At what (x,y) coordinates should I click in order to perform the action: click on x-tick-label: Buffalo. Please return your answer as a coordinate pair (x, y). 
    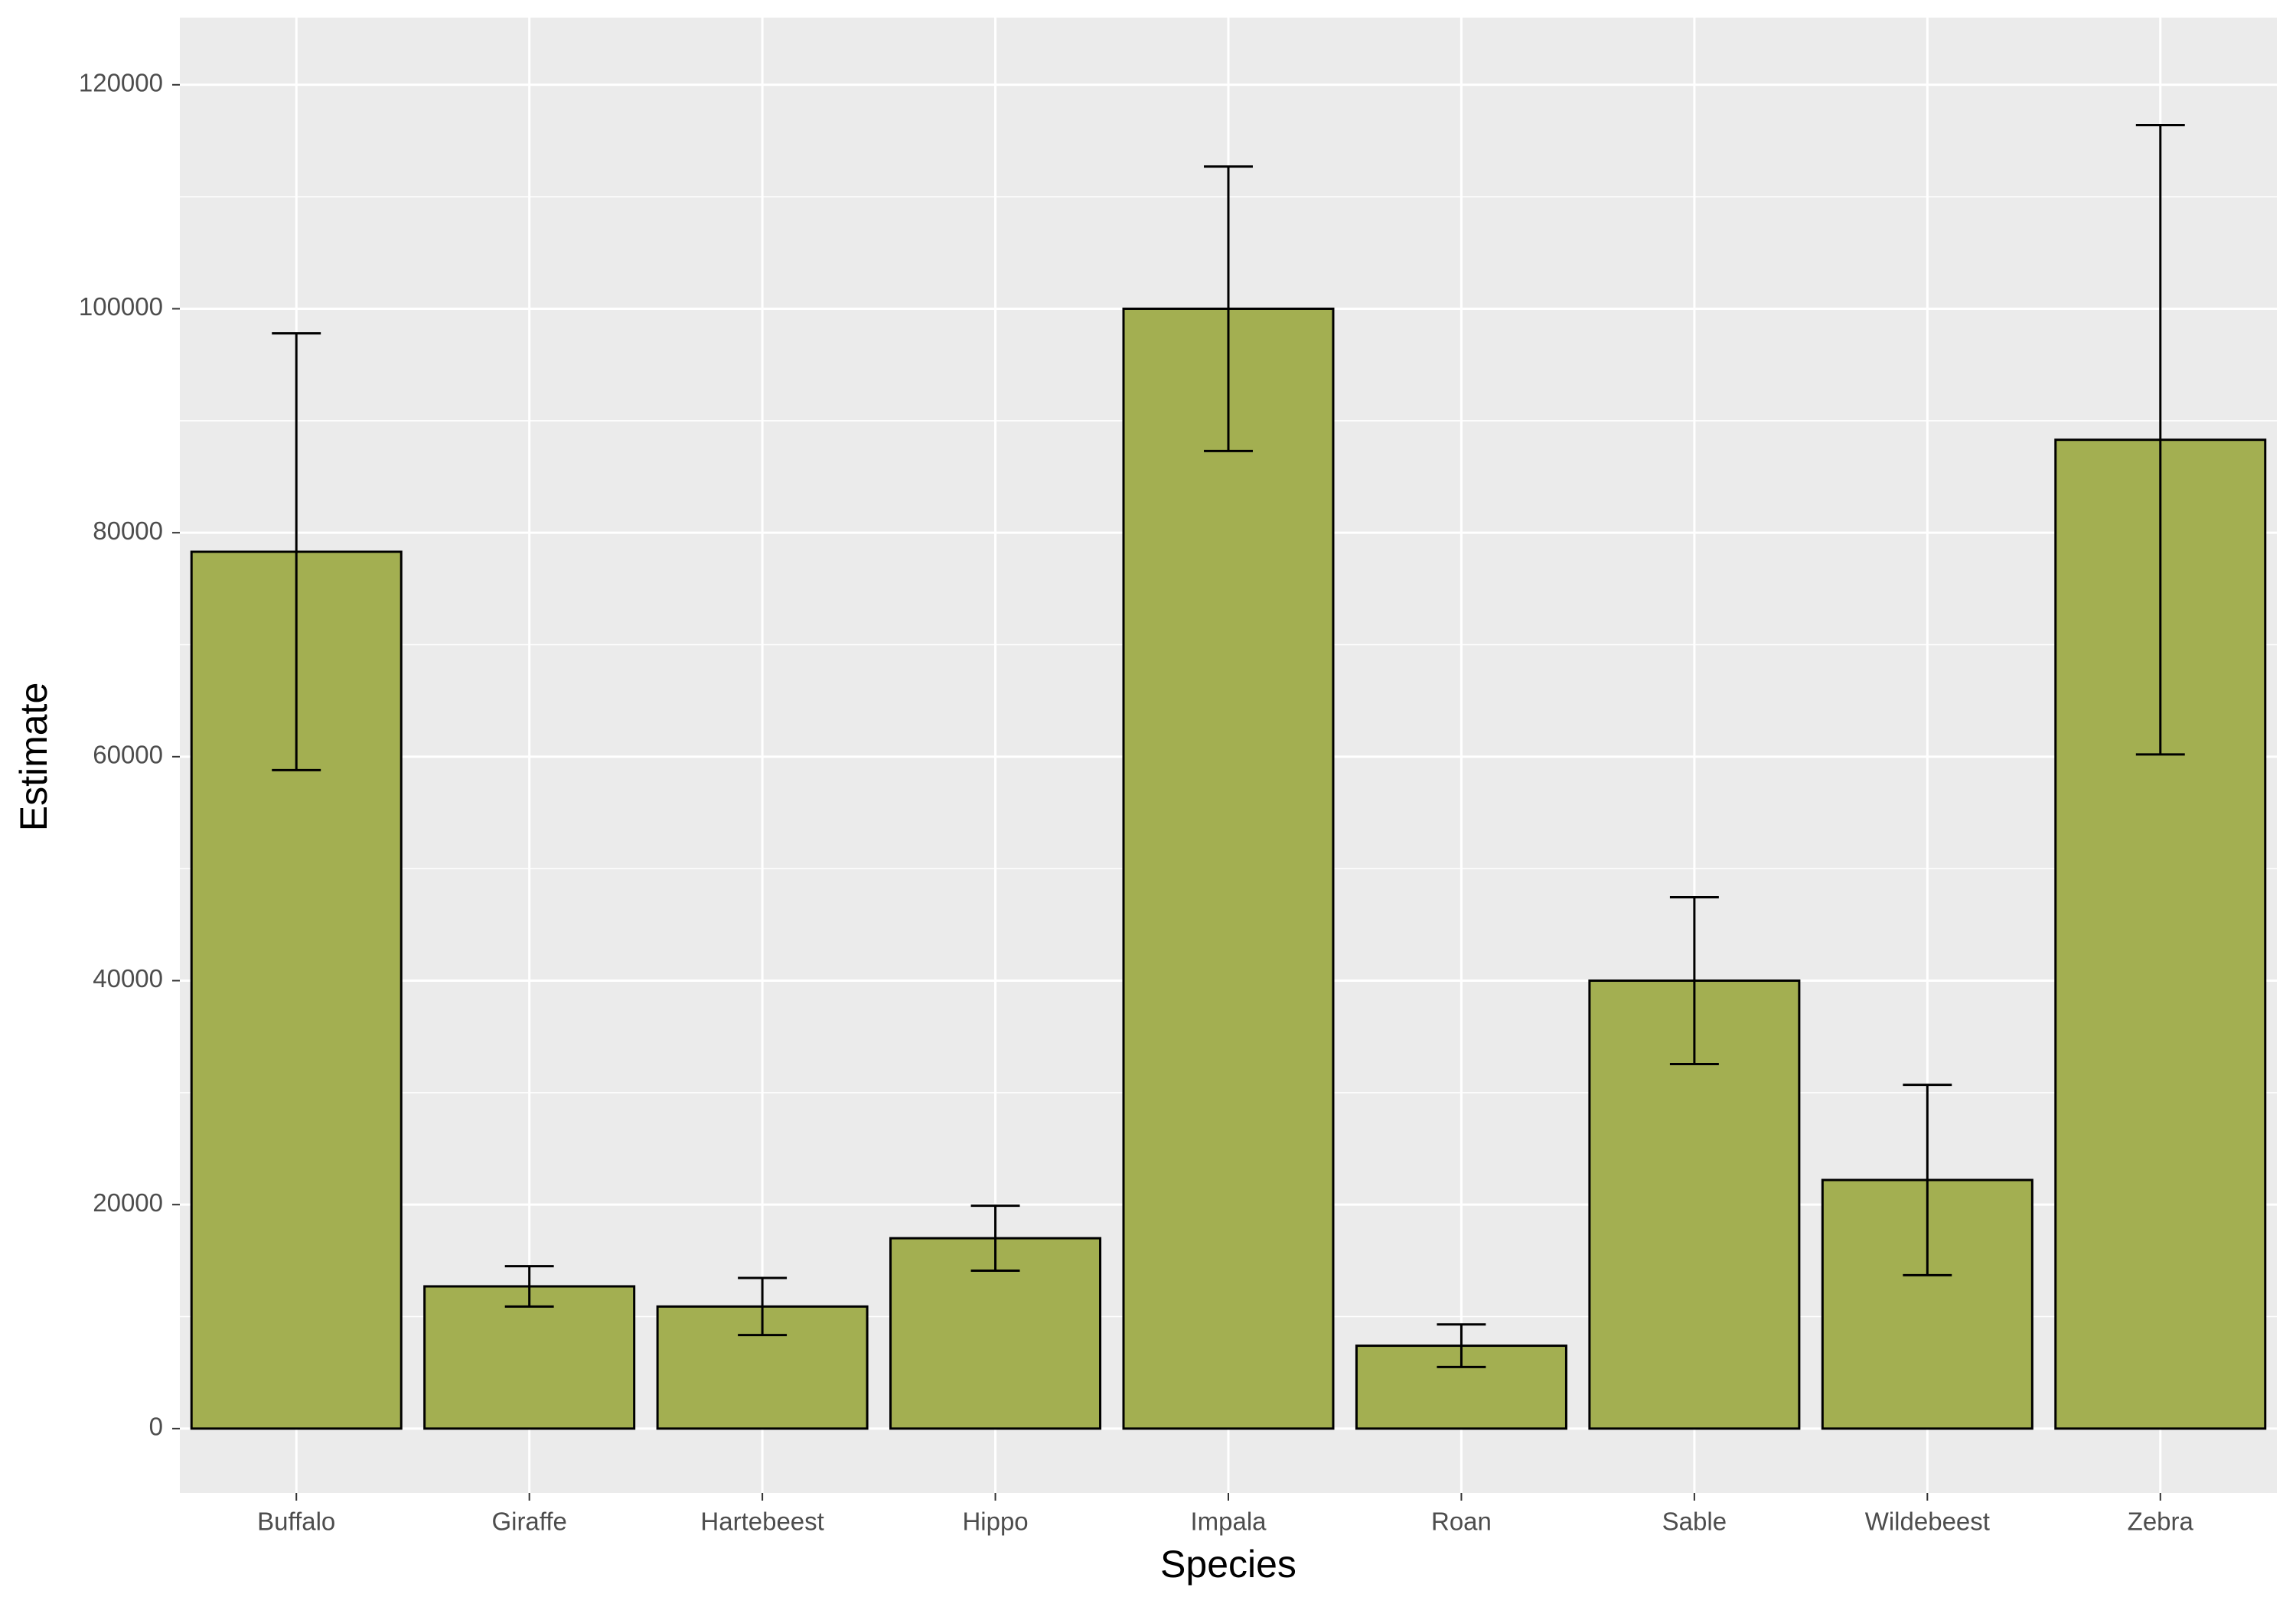
    Looking at the image, I should click on (296, 1522).